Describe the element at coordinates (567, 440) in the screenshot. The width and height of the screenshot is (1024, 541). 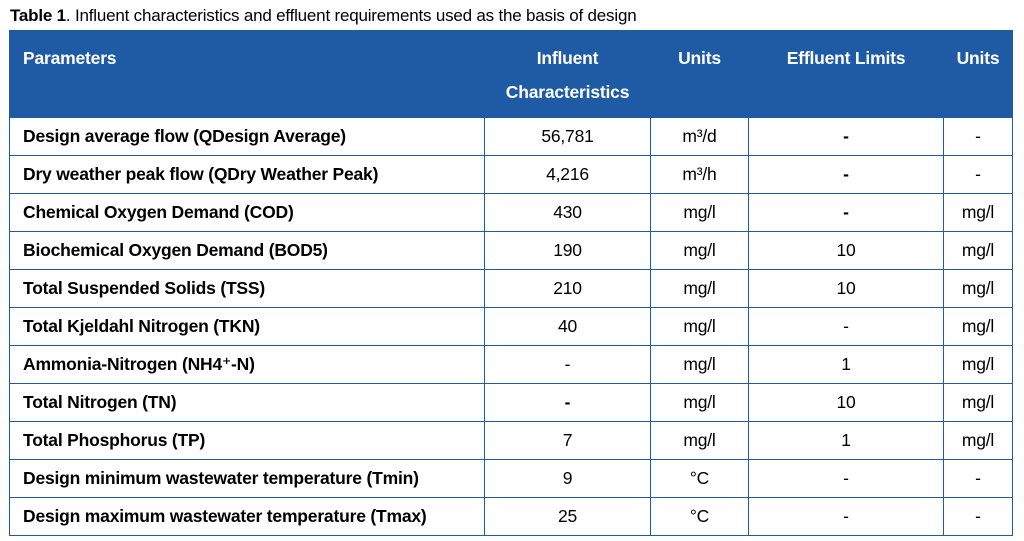
I see `cell-influent: 7` at that location.